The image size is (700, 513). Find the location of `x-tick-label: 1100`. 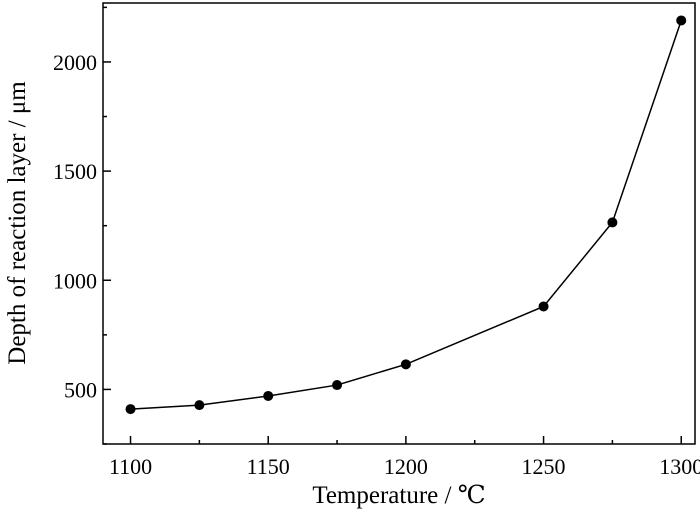

x-tick-label: 1100 is located at coordinates (130, 466).